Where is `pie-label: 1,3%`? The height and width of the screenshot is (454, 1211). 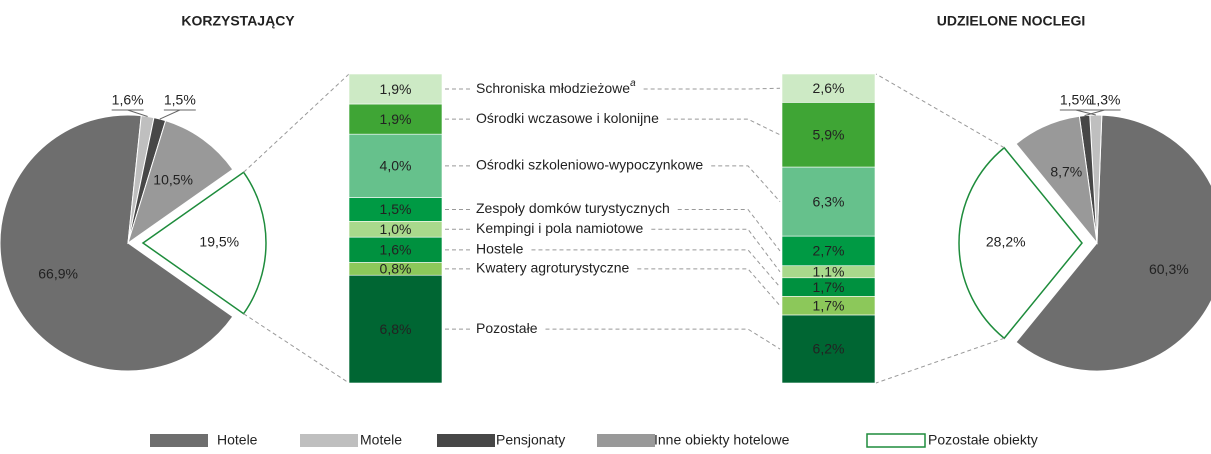 pie-label: 1,3% is located at coordinates (1105, 100).